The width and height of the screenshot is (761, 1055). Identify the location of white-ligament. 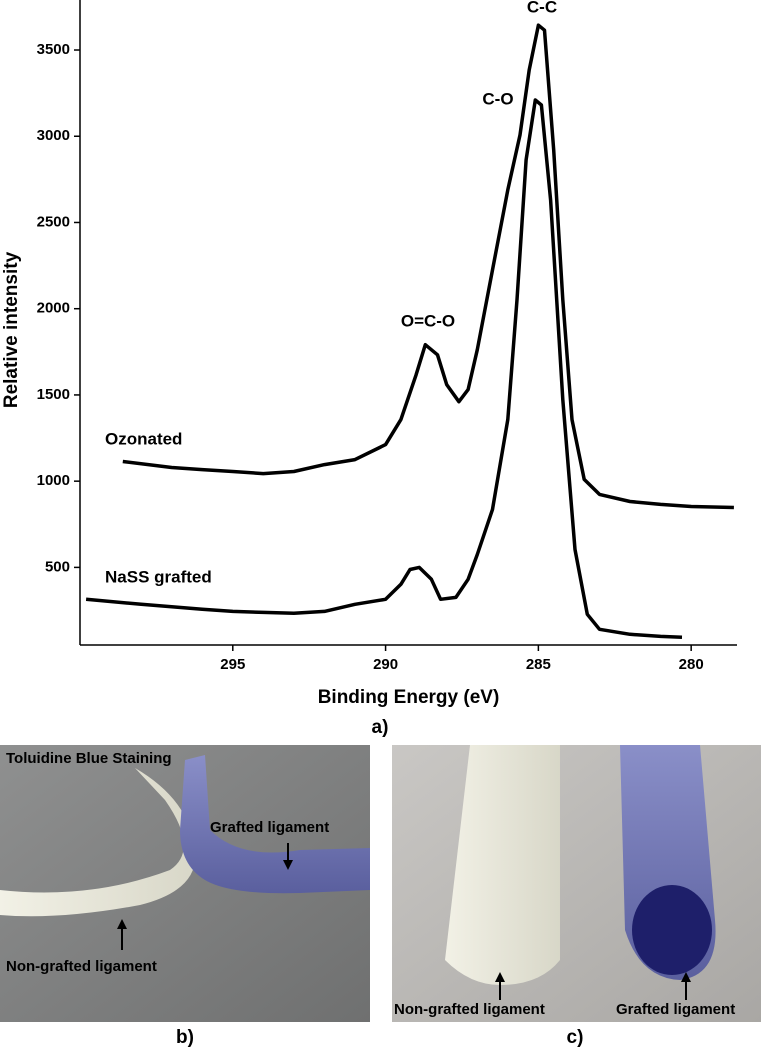
(98, 842).